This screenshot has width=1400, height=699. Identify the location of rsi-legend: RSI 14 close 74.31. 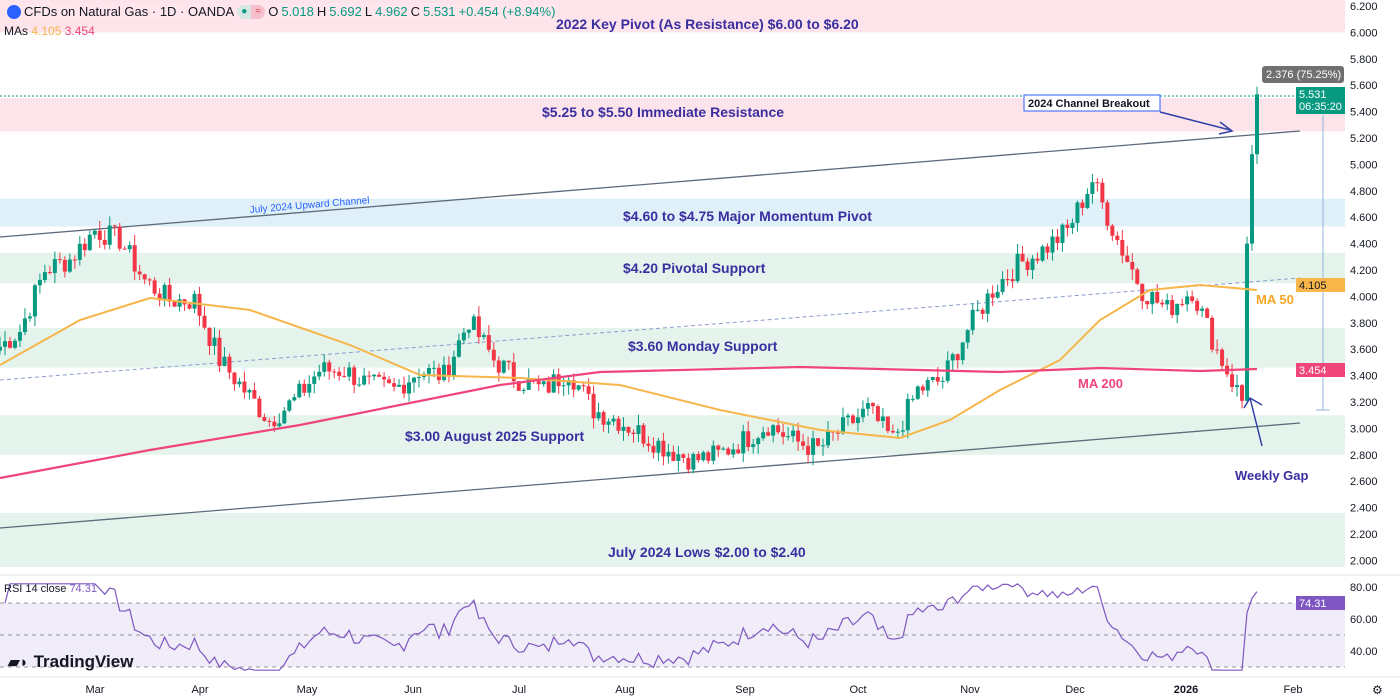
(50, 589).